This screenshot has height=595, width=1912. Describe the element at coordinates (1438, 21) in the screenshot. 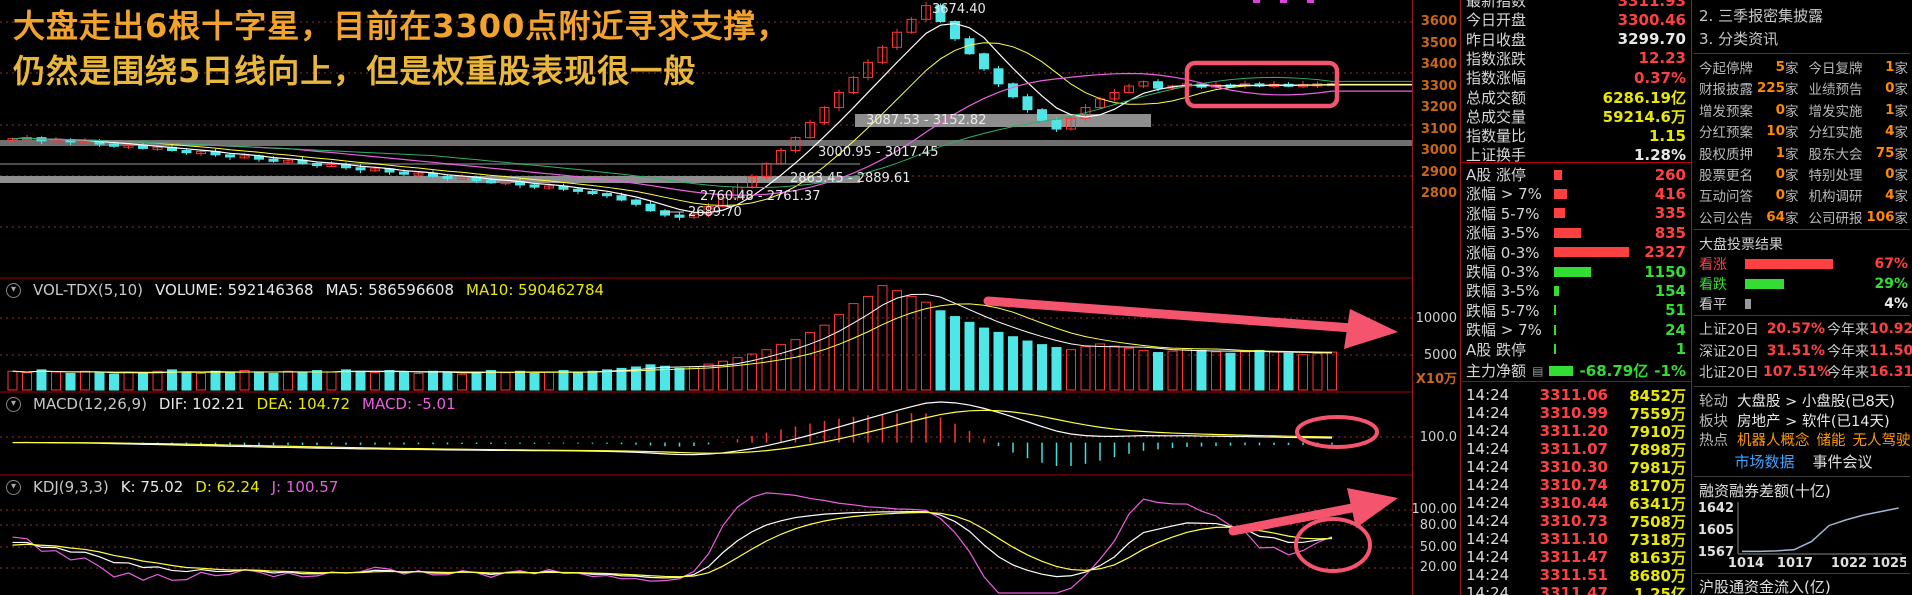

I see `axis-label: 3600` at that location.